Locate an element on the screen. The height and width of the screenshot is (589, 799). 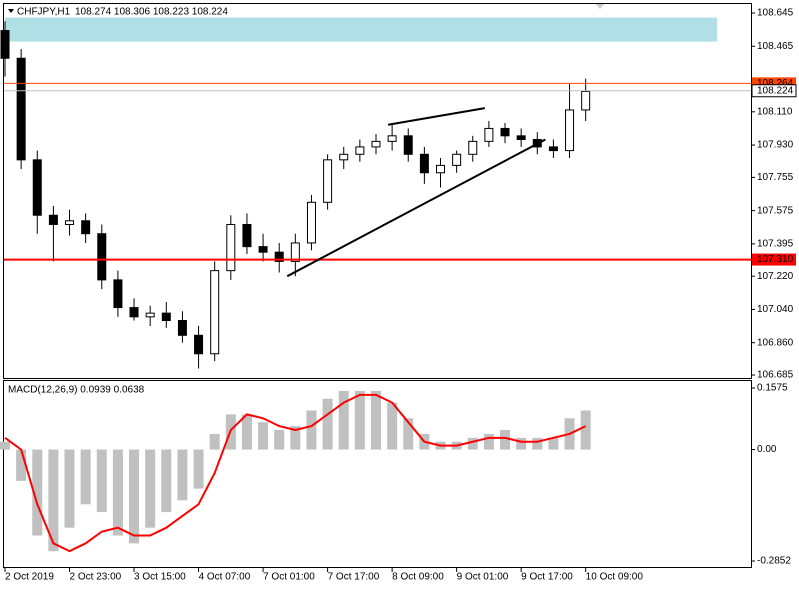
y-tick-label: 108.465 is located at coordinates (775, 46).